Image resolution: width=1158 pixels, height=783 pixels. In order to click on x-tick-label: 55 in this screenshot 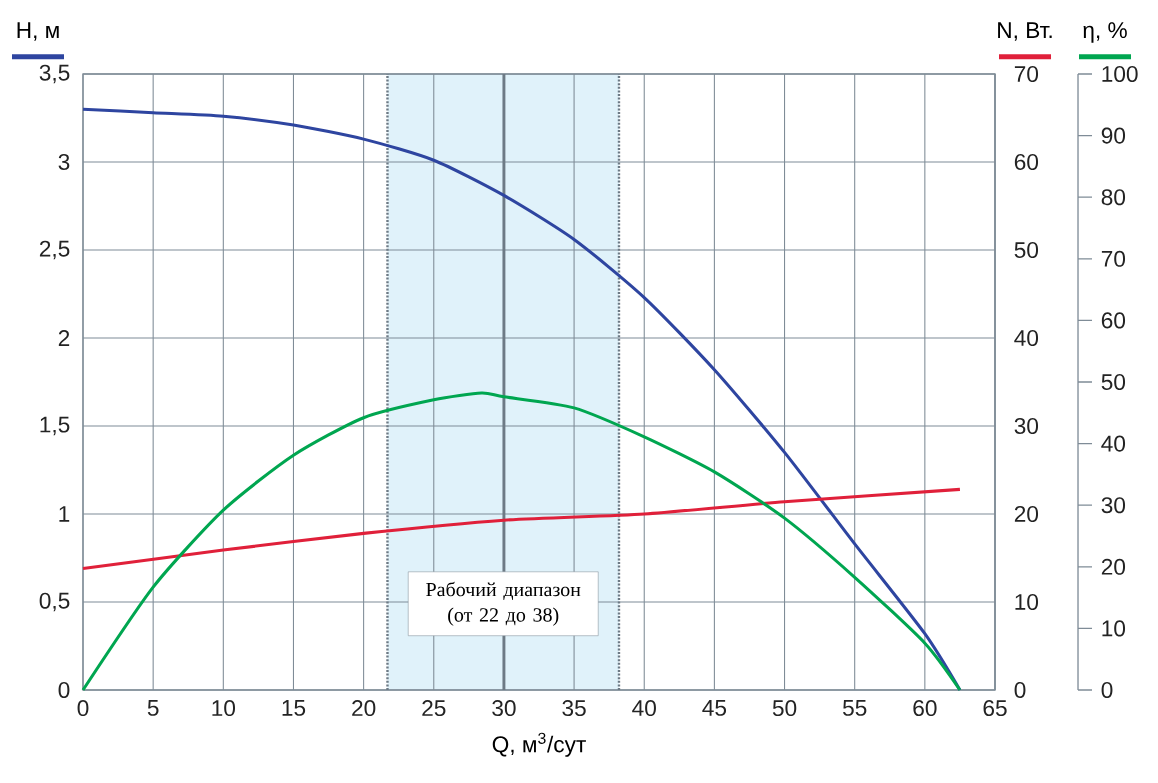, I will do `click(854, 708)`.